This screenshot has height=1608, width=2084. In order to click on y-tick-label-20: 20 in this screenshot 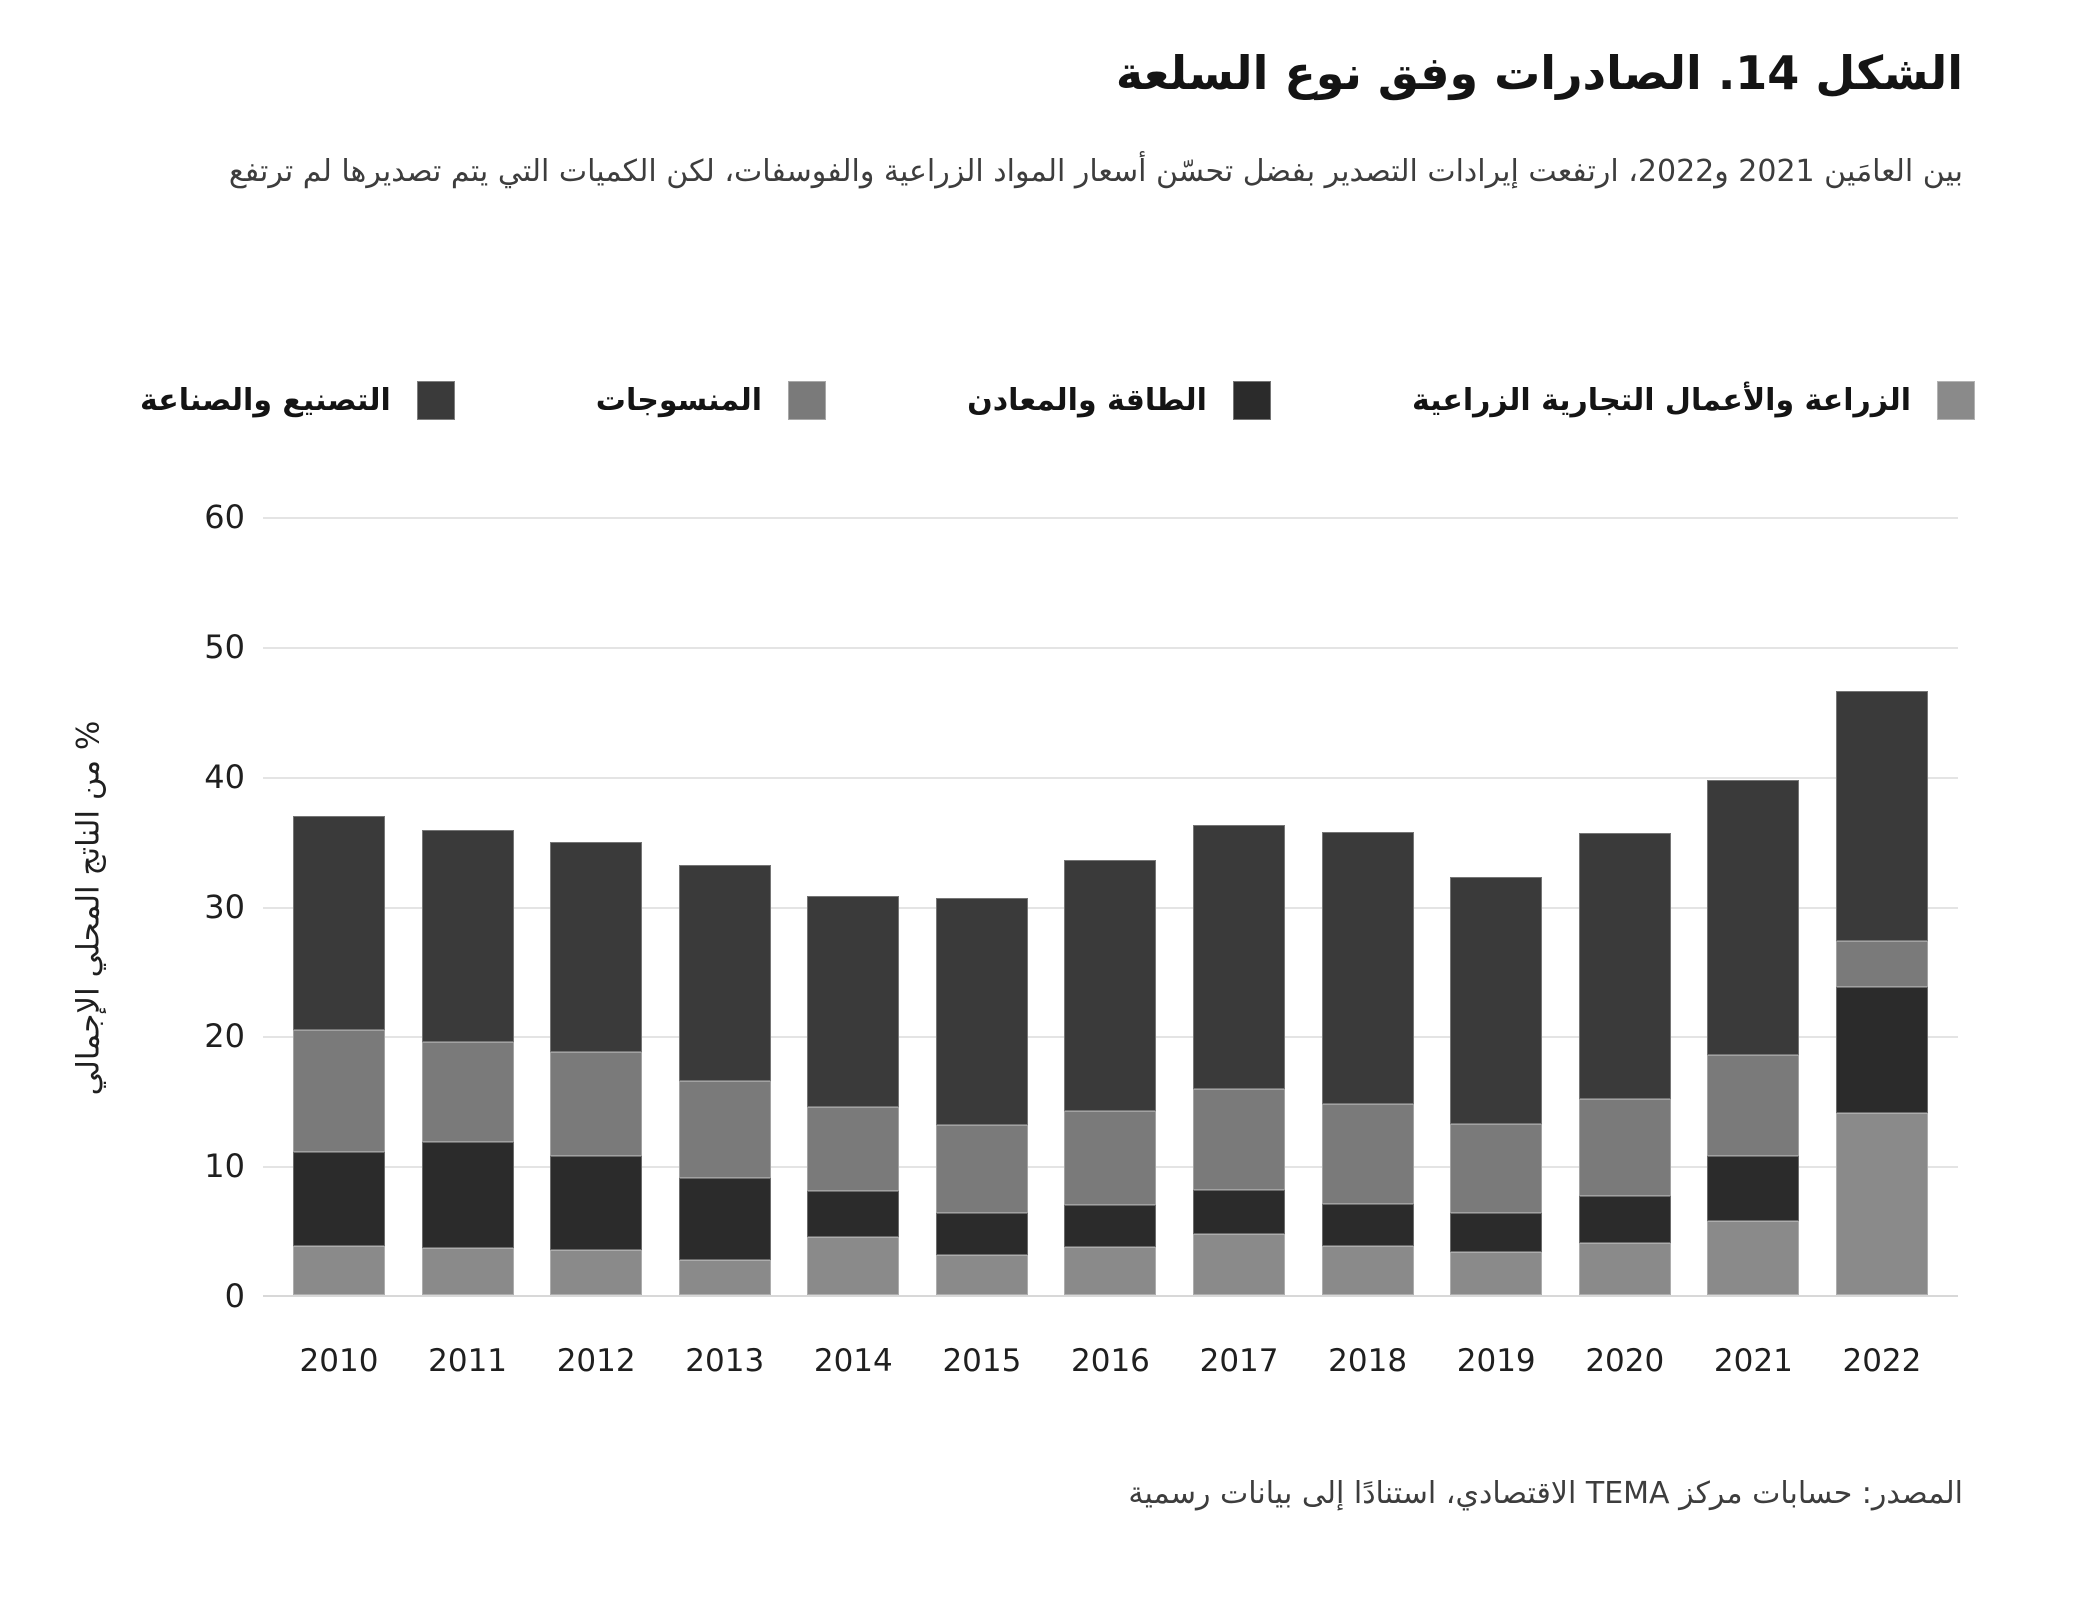, I will do `click(224, 1036)`.